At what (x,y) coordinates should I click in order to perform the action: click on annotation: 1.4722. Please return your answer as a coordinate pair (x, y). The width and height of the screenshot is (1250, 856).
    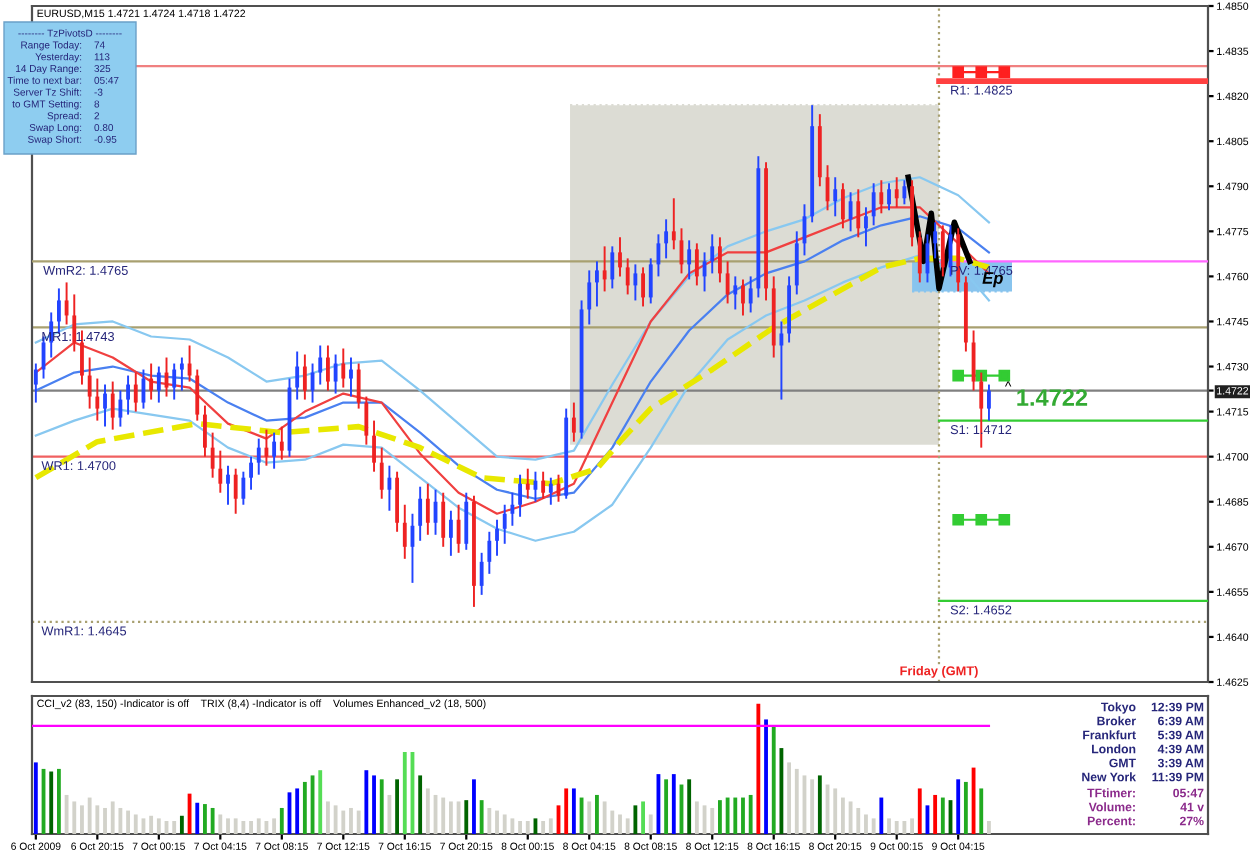
    Looking at the image, I should click on (1052, 397).